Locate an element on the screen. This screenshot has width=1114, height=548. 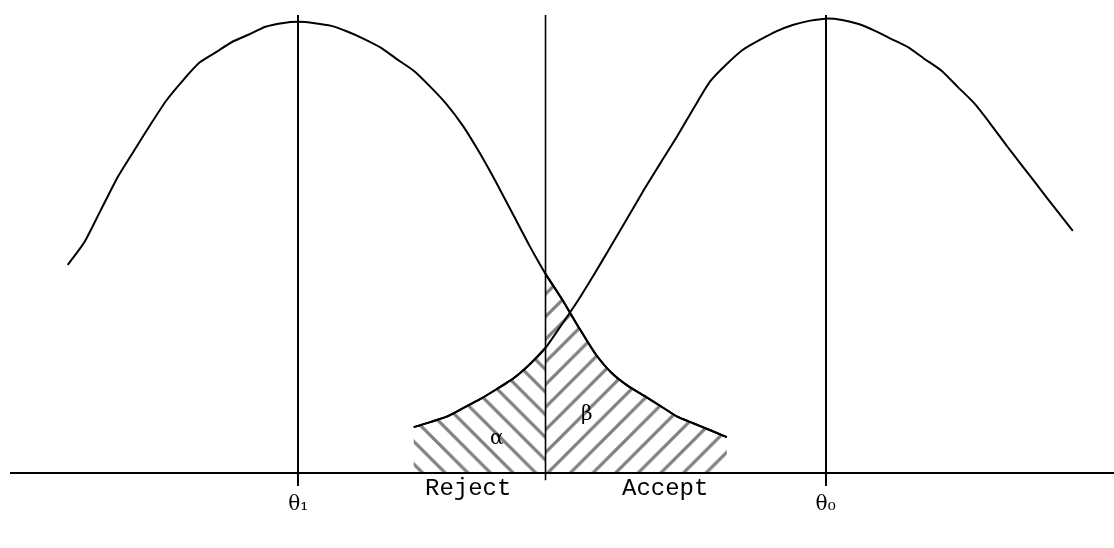
annotation: α is located at coordinates (497, 437).